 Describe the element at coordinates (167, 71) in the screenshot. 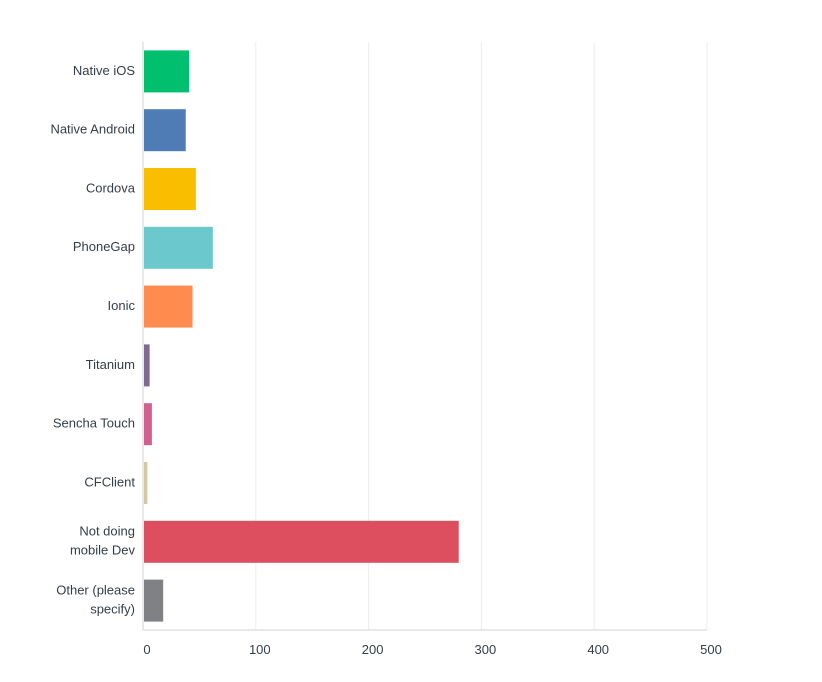

I see `bar-native-ios` at that location.